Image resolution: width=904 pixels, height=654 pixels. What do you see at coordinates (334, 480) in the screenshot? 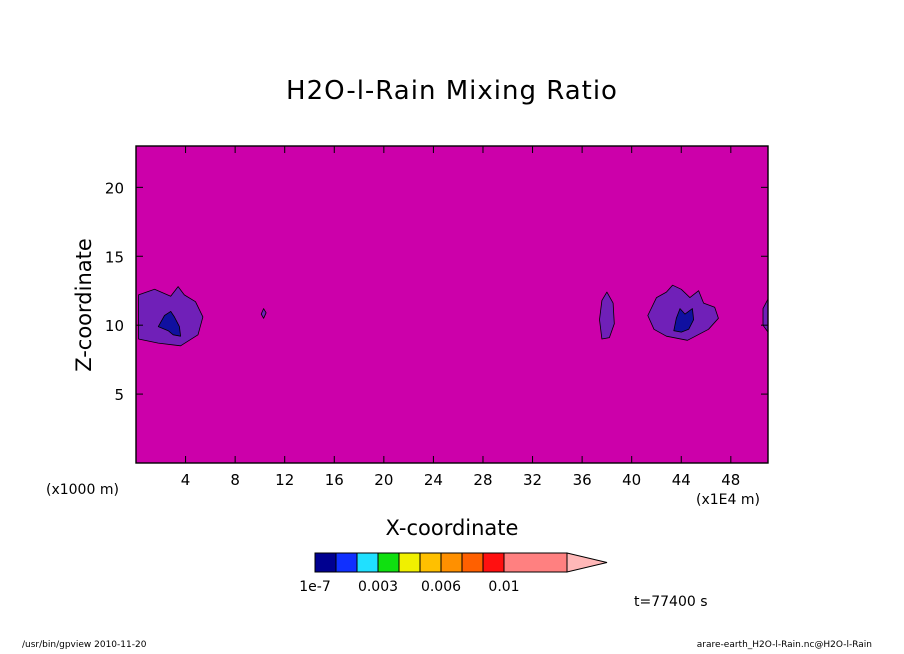
I see `x-tick-label: 16` at bounding box center [334, 480].